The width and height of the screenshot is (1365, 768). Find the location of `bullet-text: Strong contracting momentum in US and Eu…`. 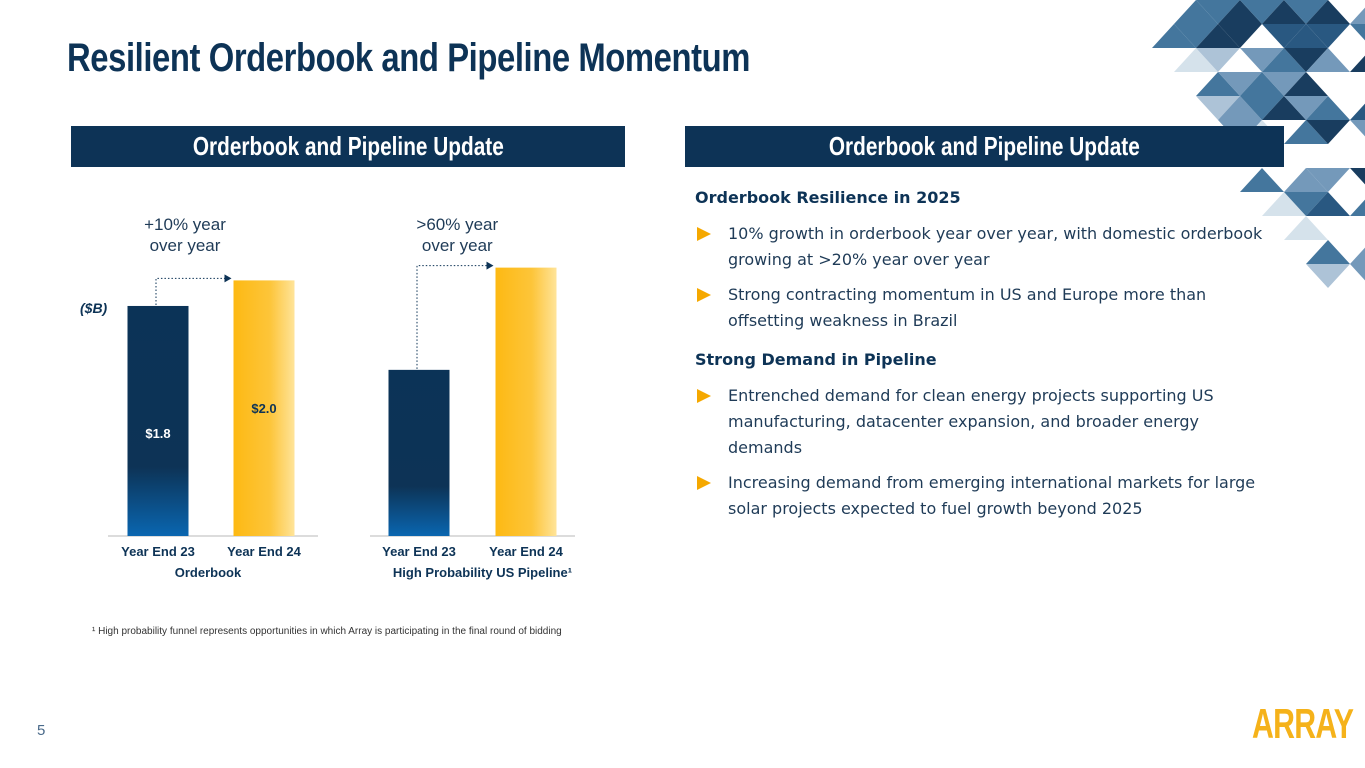

bullet-text: Strong contracting momentum in US and Eu… is located at coordinates (967, 307).